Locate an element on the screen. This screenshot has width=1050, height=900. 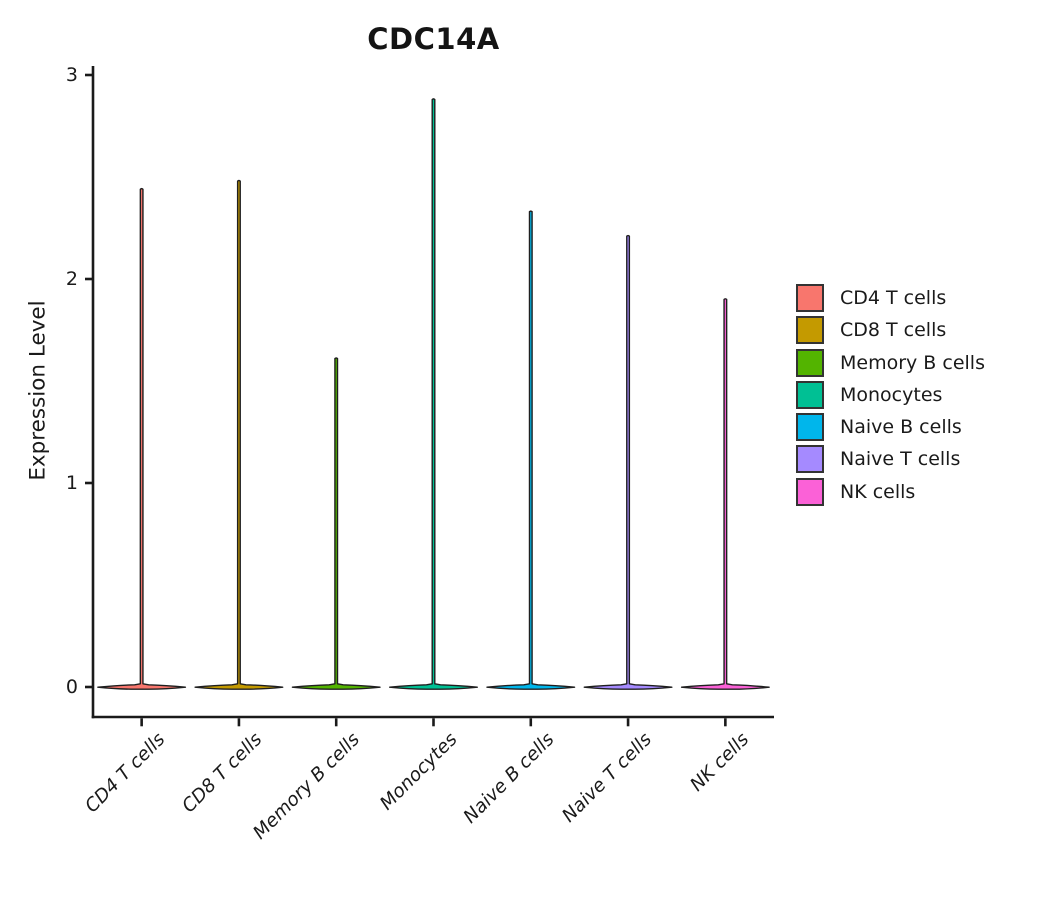
violin-naive-t-cells is located at coordinates (628, 462).